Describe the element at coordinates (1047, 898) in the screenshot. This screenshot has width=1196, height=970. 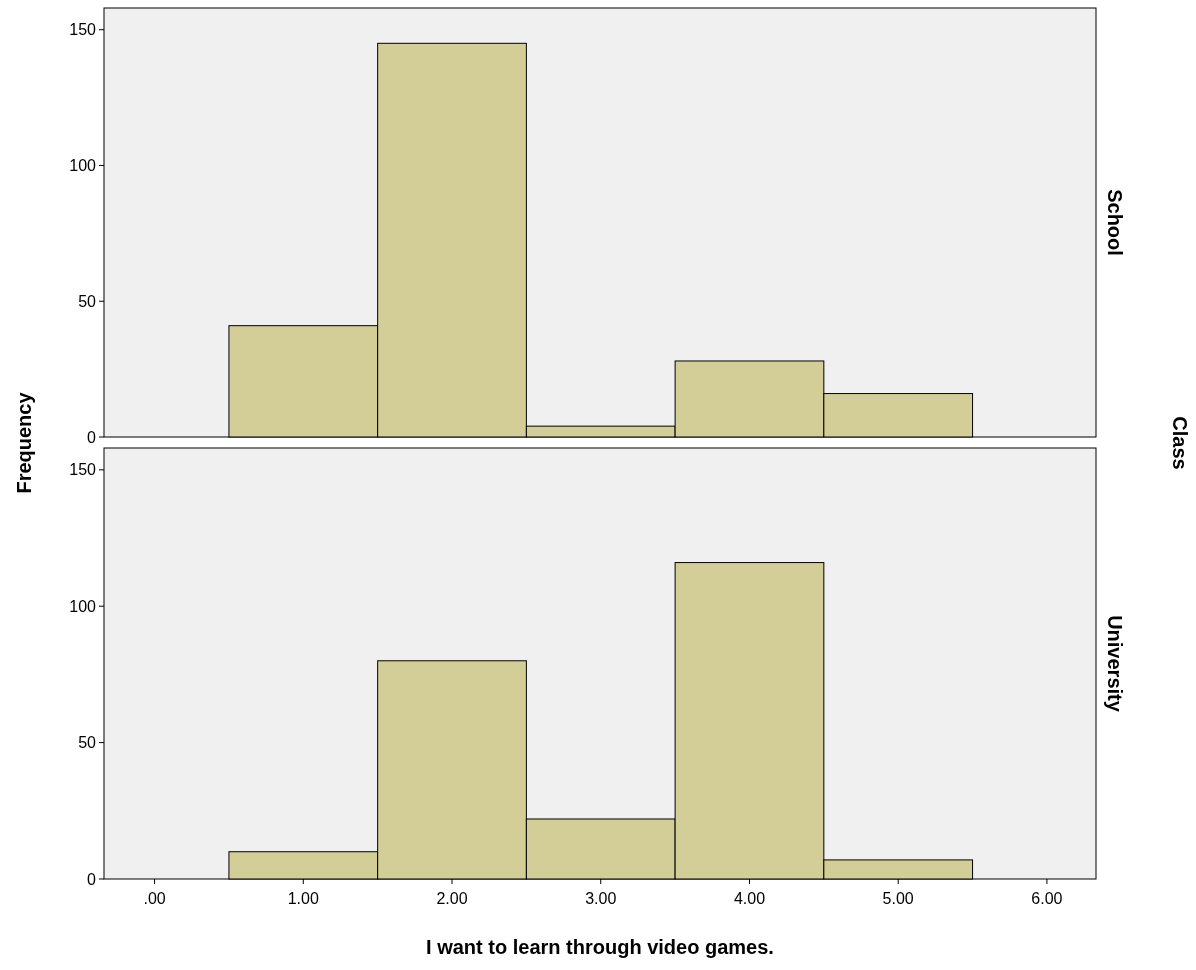
I see `x-tick-label: 6.00` at that location.